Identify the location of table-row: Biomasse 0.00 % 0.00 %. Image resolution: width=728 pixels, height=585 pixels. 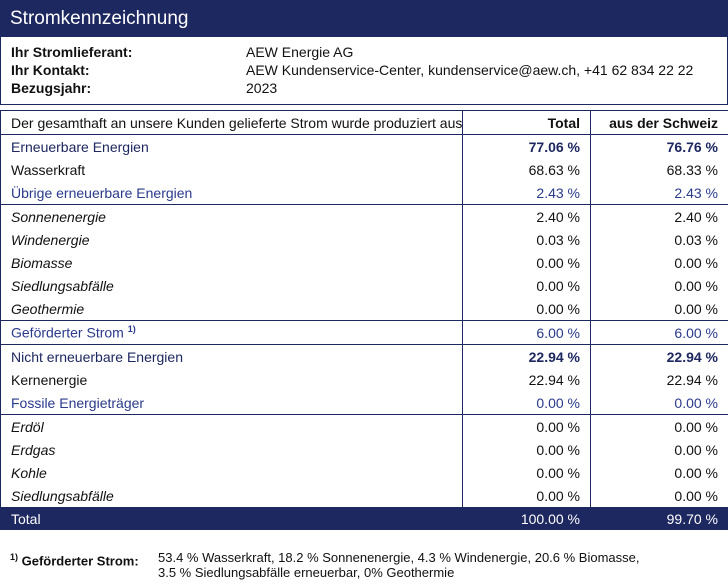
(364, 262).